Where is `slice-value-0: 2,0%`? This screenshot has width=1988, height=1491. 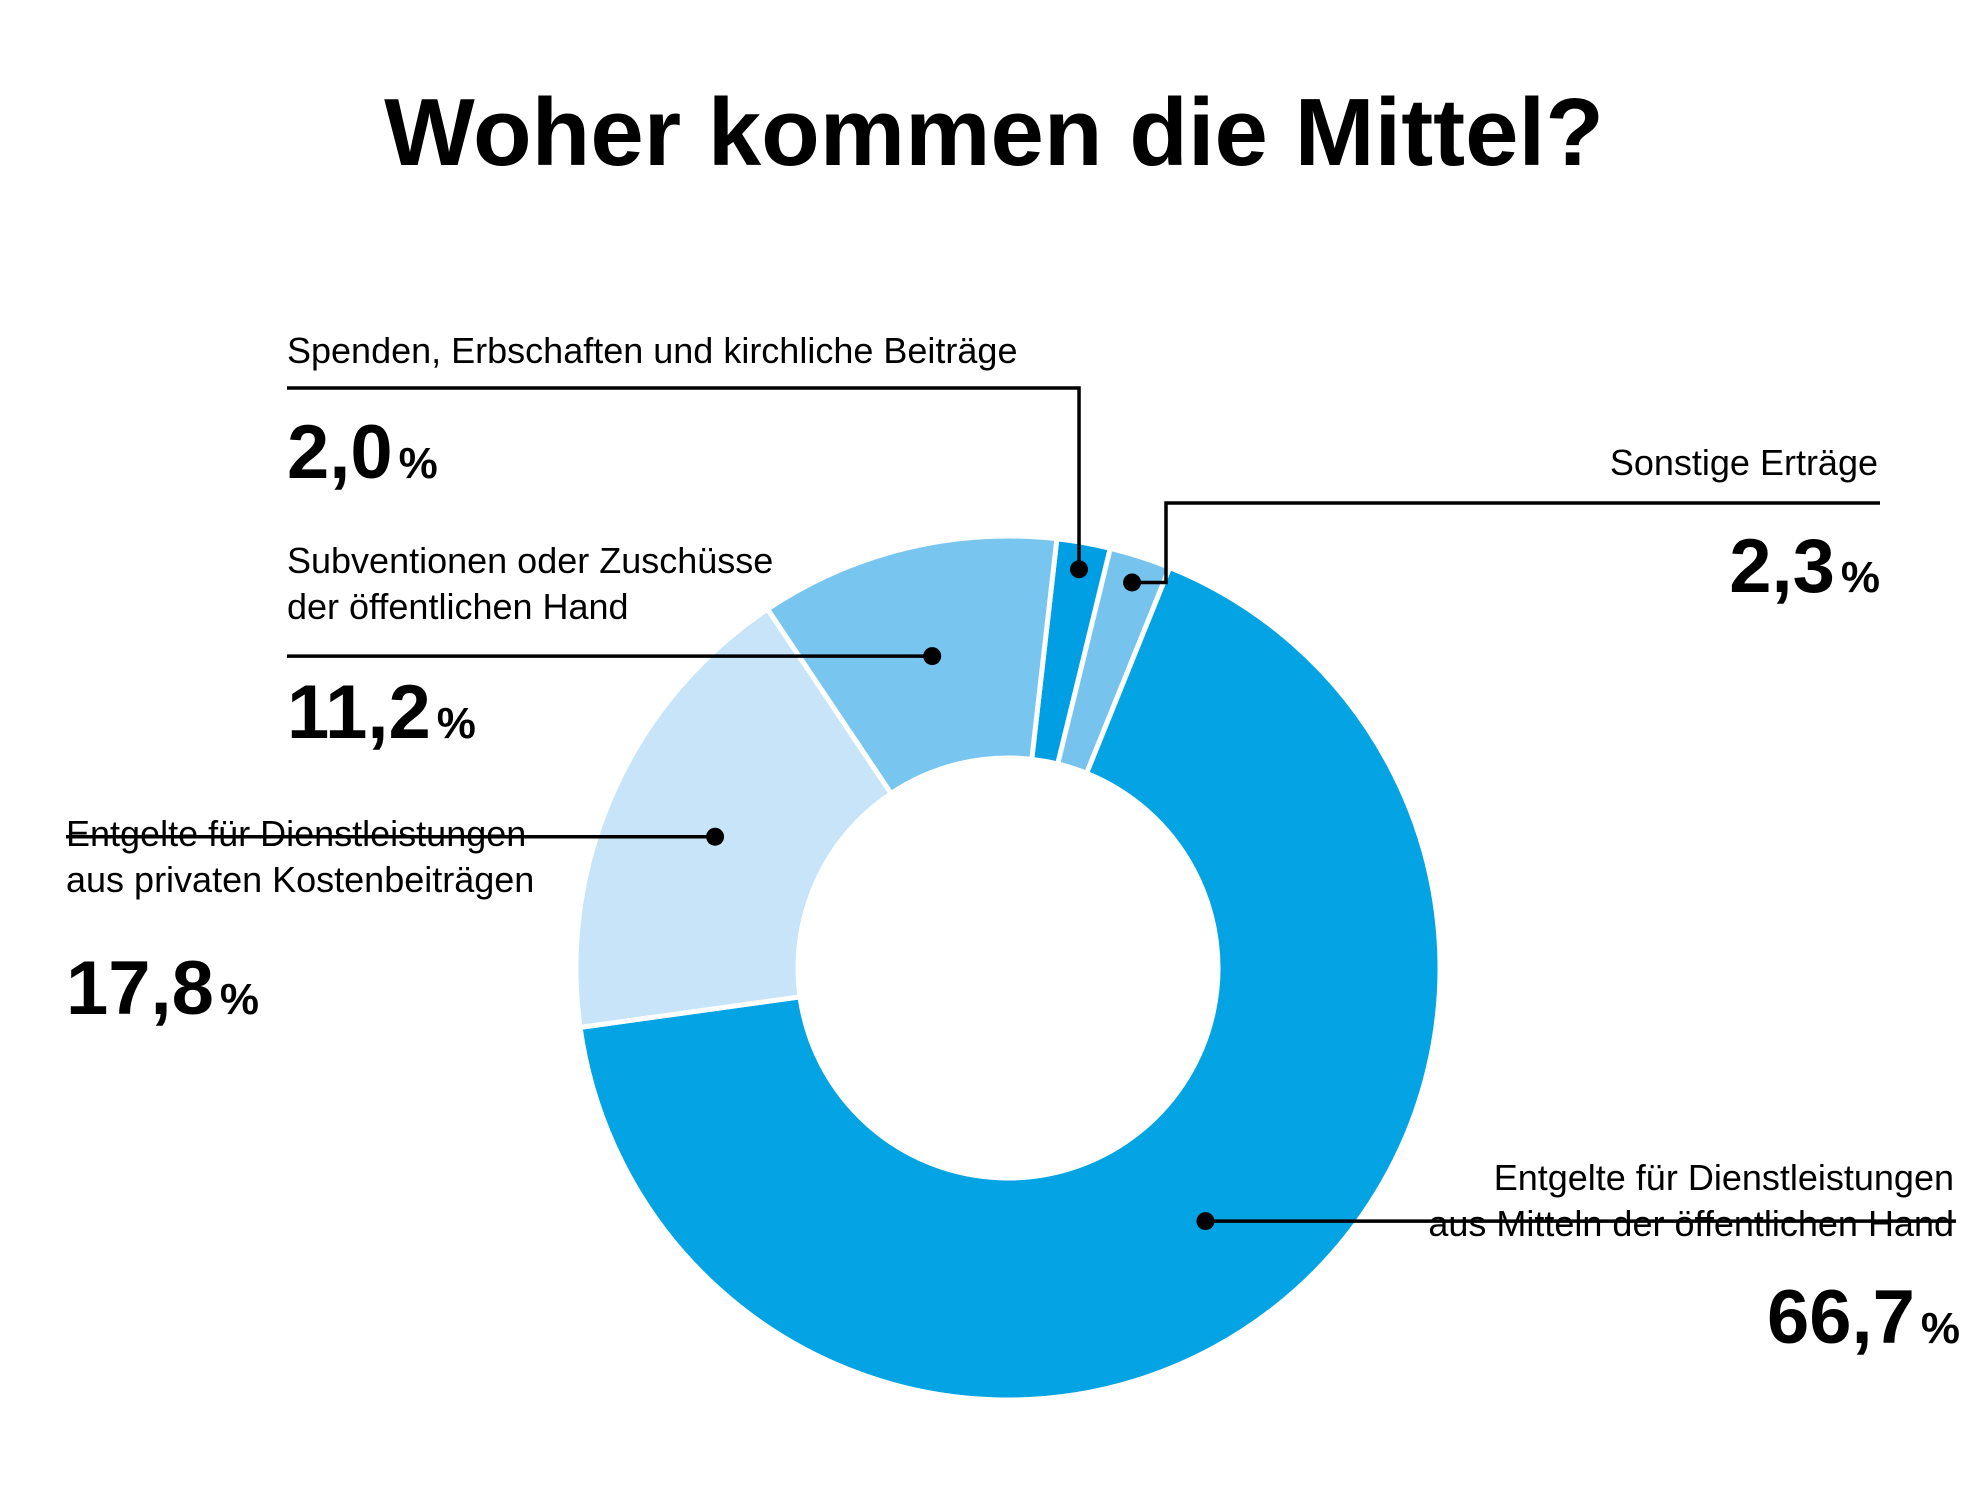
slice-value-0: 2,0% is located at coordinates (362, 452).